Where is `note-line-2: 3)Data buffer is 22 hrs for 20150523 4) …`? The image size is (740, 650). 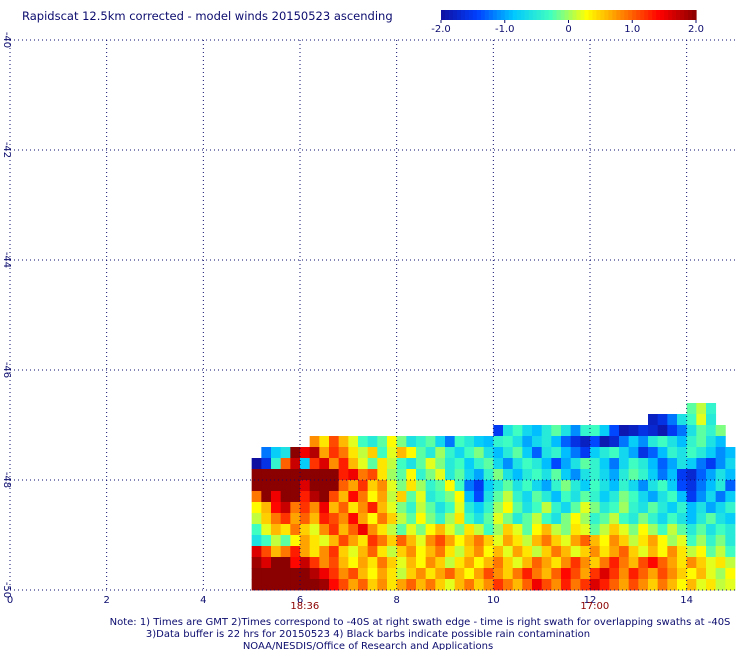
note-line-2: 3)Data buffer is 22 hrs for 20150523 4) … is located at coordinates (368, 634).